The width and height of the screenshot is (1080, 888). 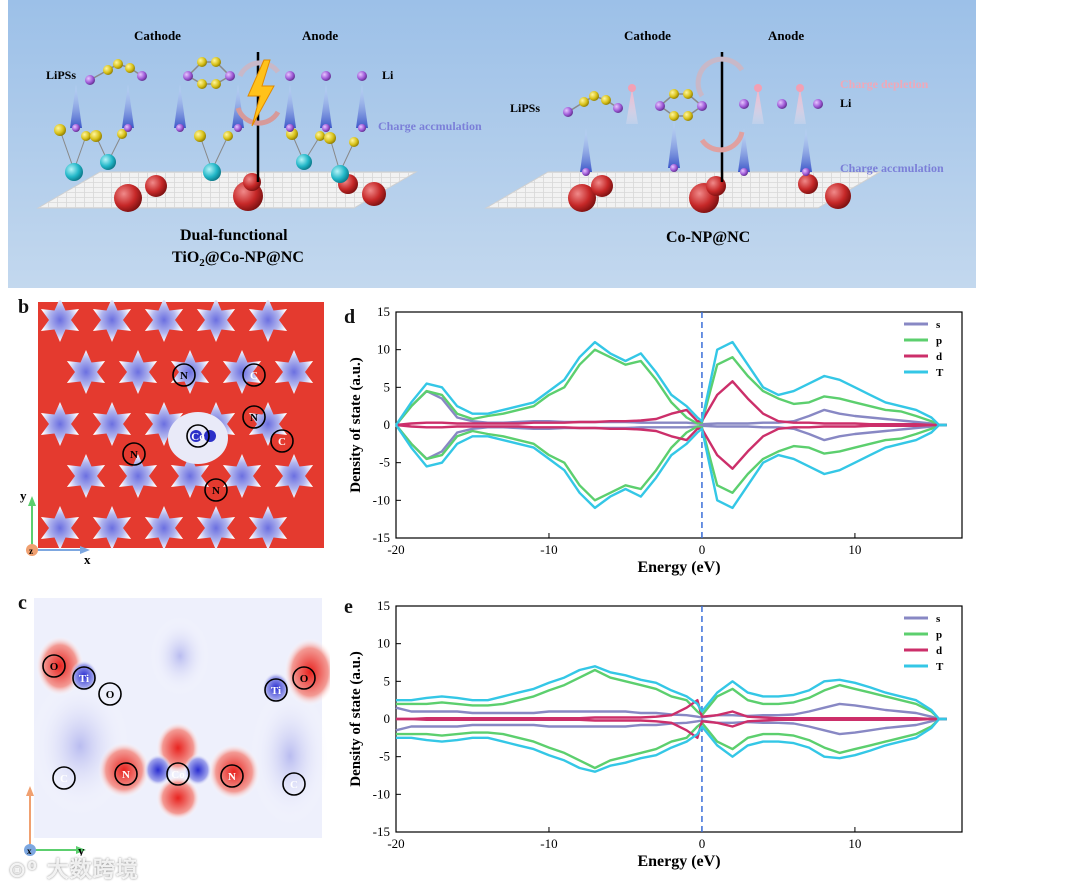 I want to click on atom-label-n4: N, so click(x=216, y=491).